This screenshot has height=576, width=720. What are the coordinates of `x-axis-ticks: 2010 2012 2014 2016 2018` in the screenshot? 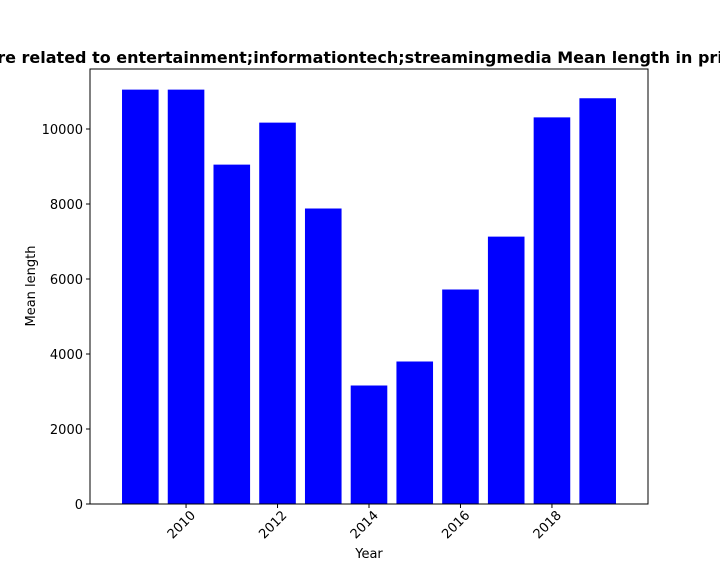 It's located at (365, 523).